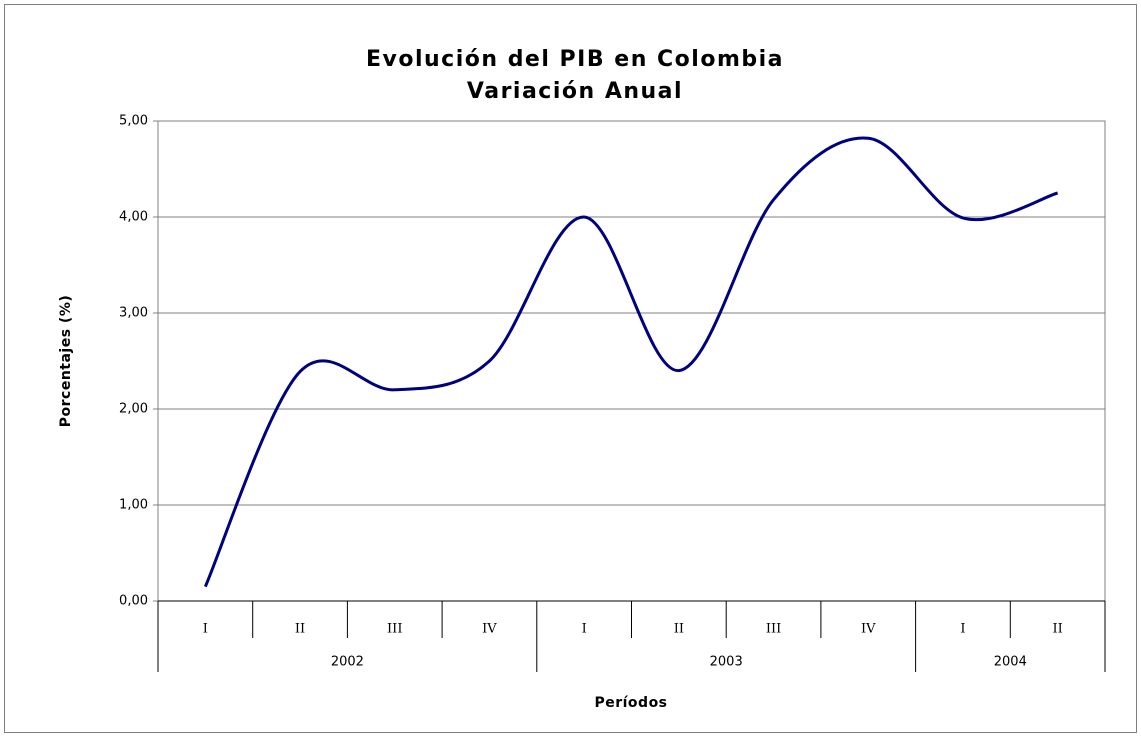 This screenshot has height=737, width=1141. Describe the element at coordinates (133, 505) in the screenshot. I see `y-tick-label: 1,00` at that location.